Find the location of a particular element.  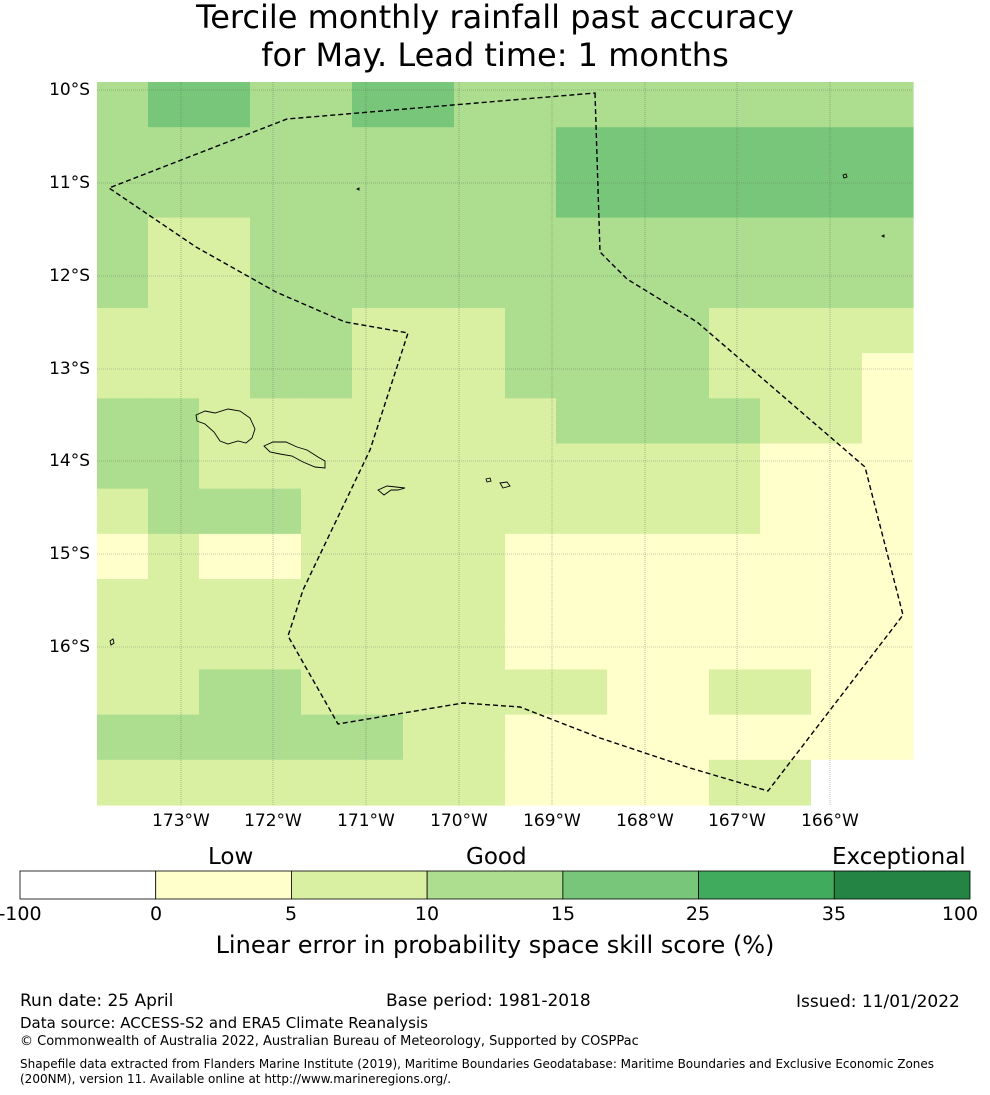

colorbar is located at coordinates (495, 885).